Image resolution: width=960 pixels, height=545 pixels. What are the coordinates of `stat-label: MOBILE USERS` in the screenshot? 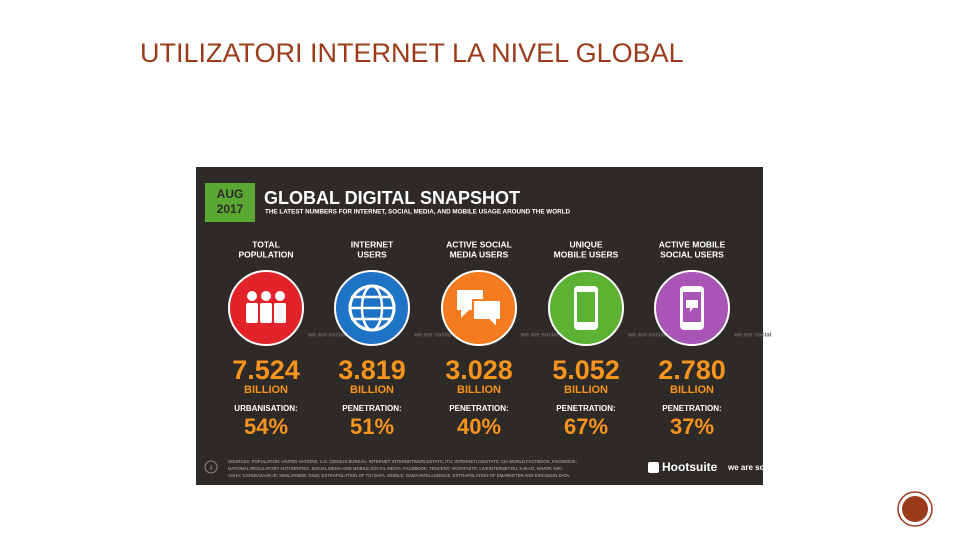 It's located at (586, 254).